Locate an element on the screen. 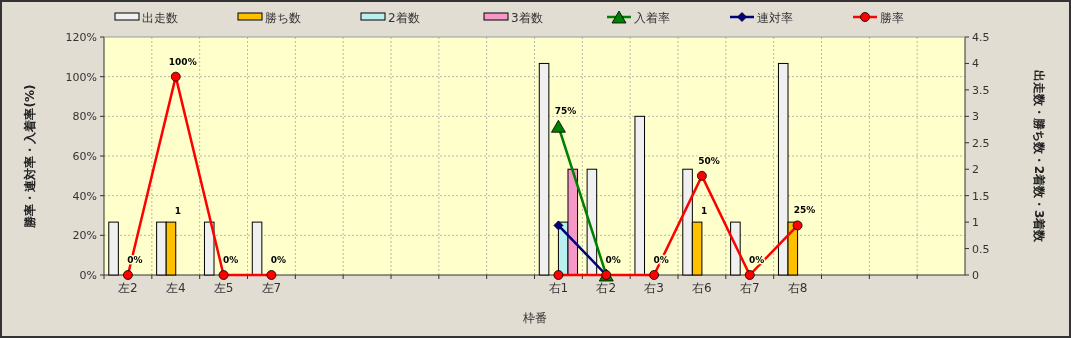 This screenshot has height=338, width=1071. legend-label: 入着率 is located at coordinates (652, 18).